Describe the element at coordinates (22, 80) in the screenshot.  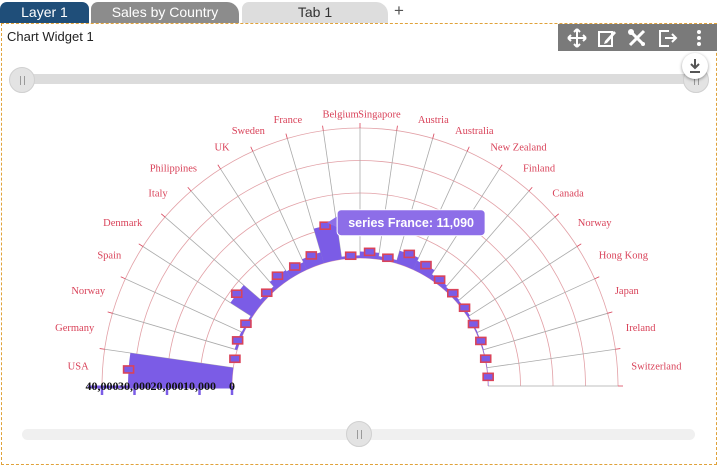
I see `slider-handle-left` at that location.